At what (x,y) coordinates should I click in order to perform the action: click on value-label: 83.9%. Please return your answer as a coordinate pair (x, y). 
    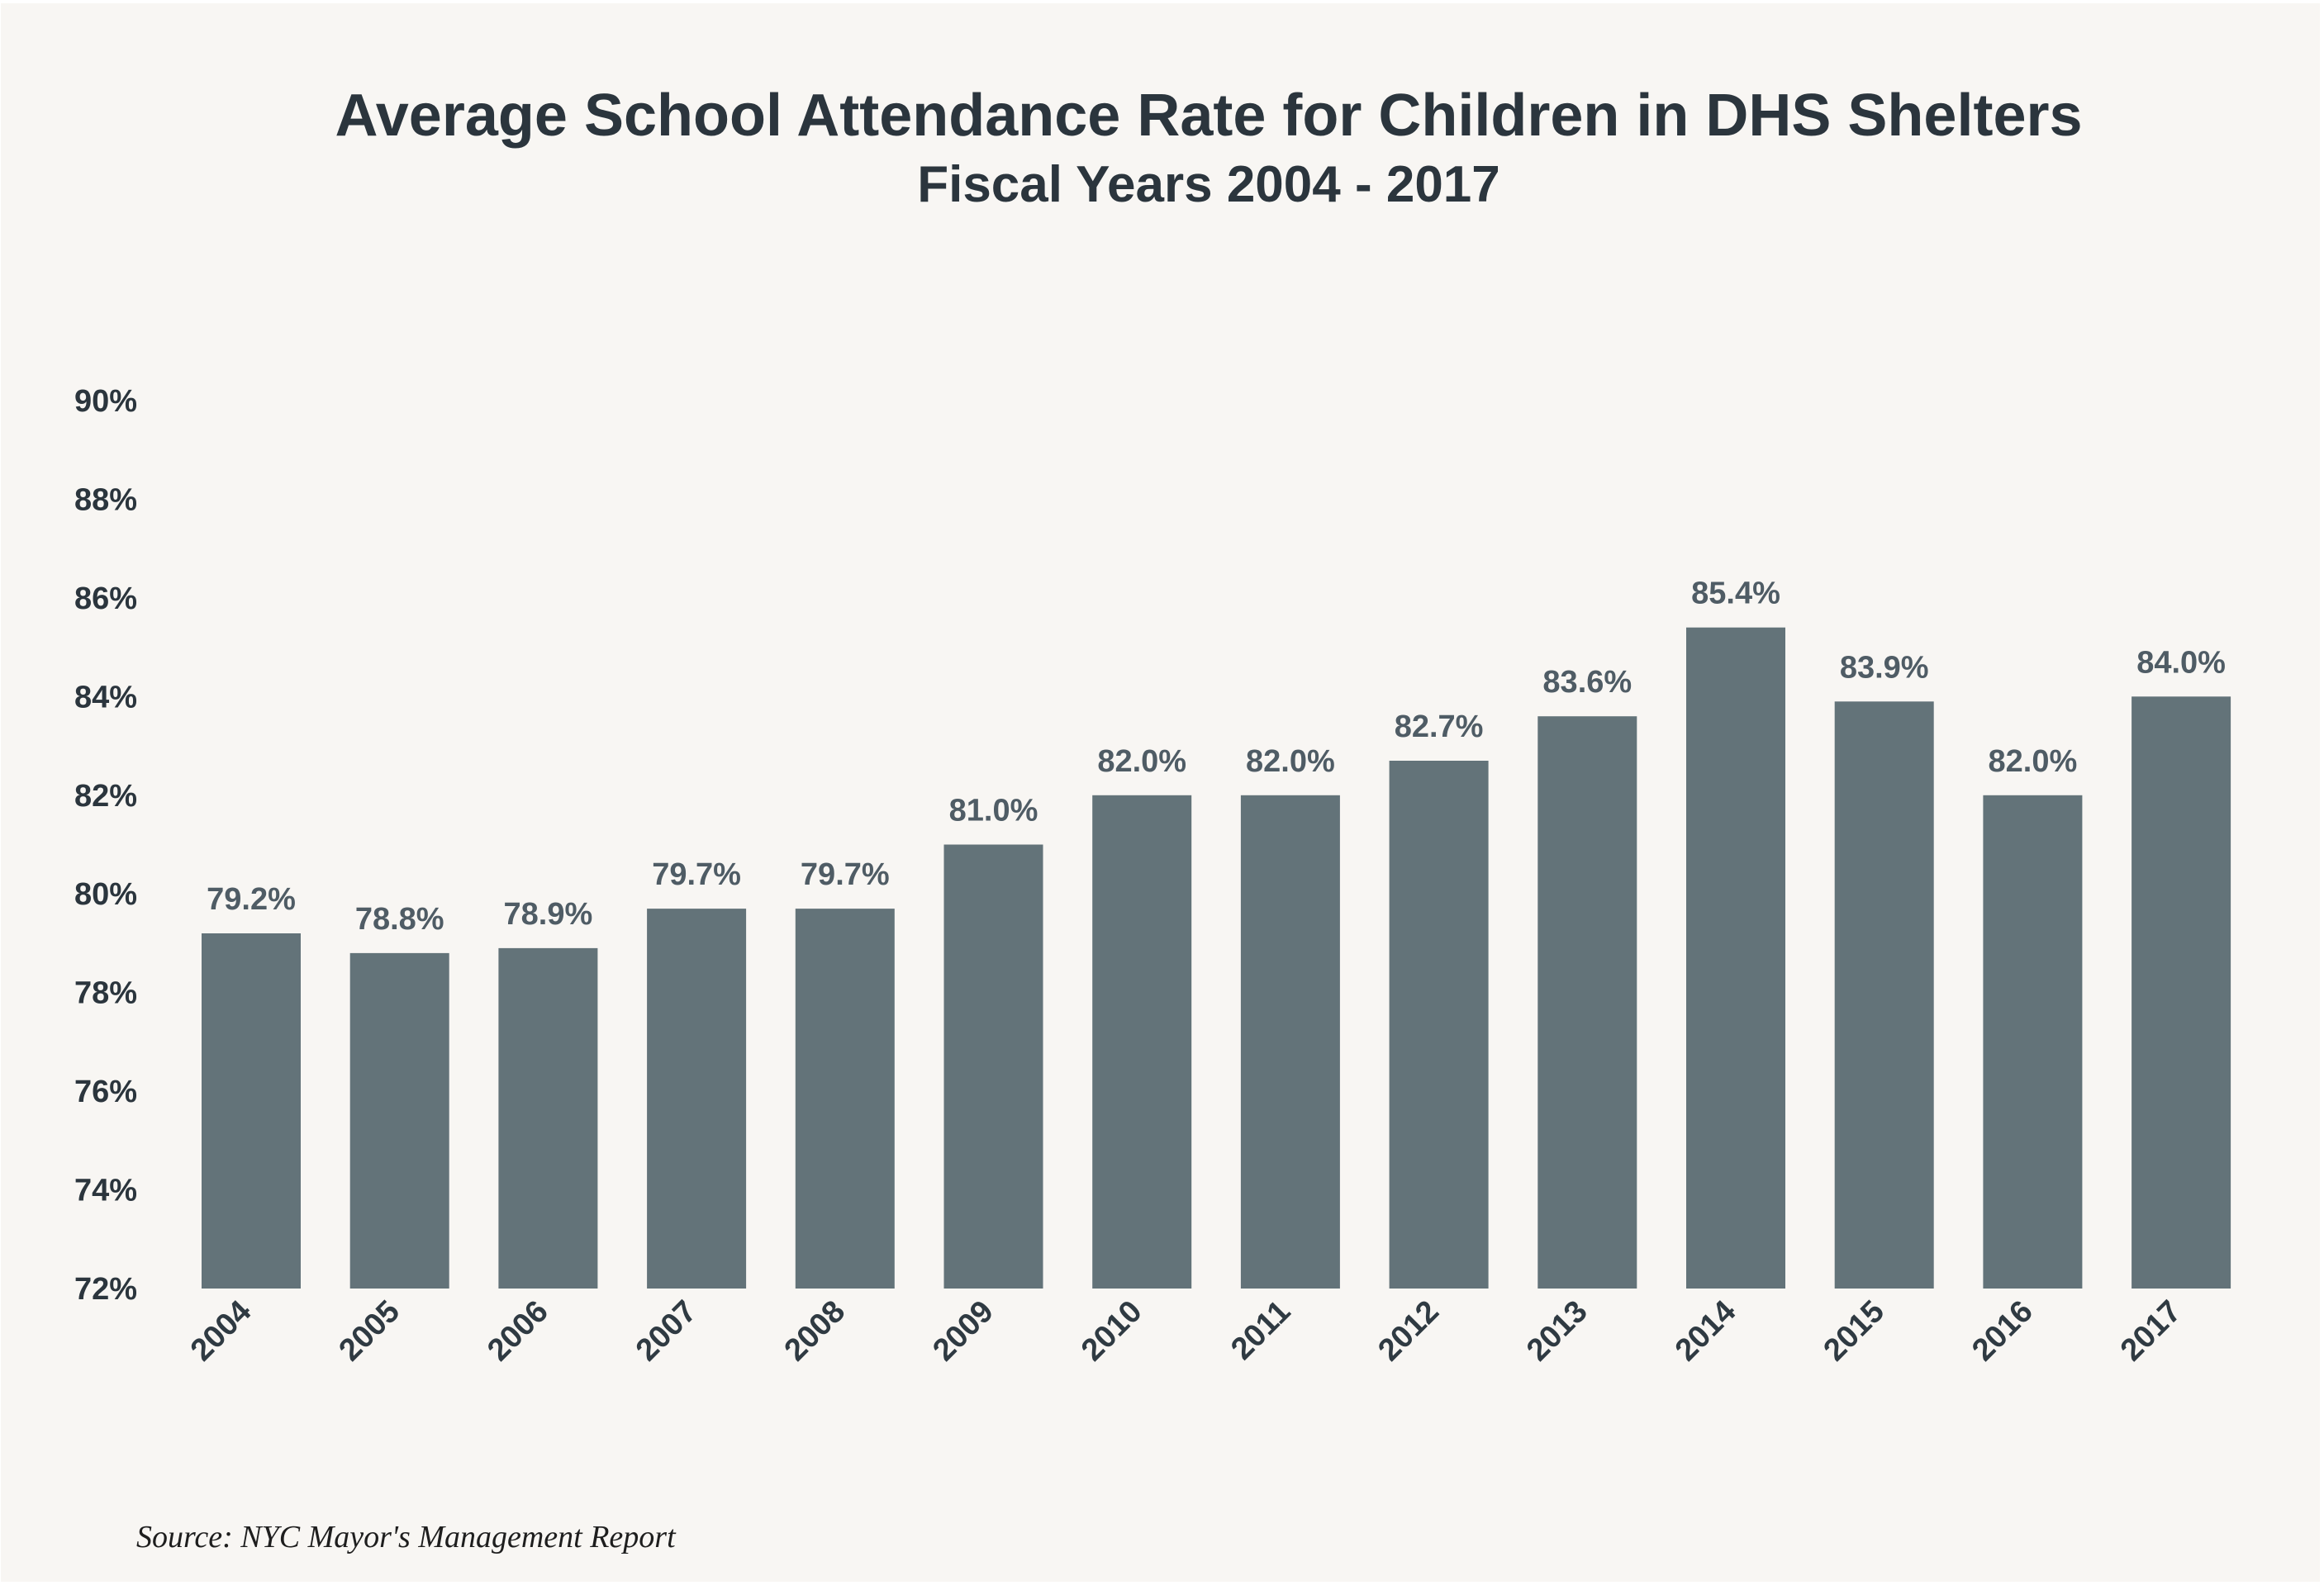
    Looking at the image, I should click on (1884, 668).